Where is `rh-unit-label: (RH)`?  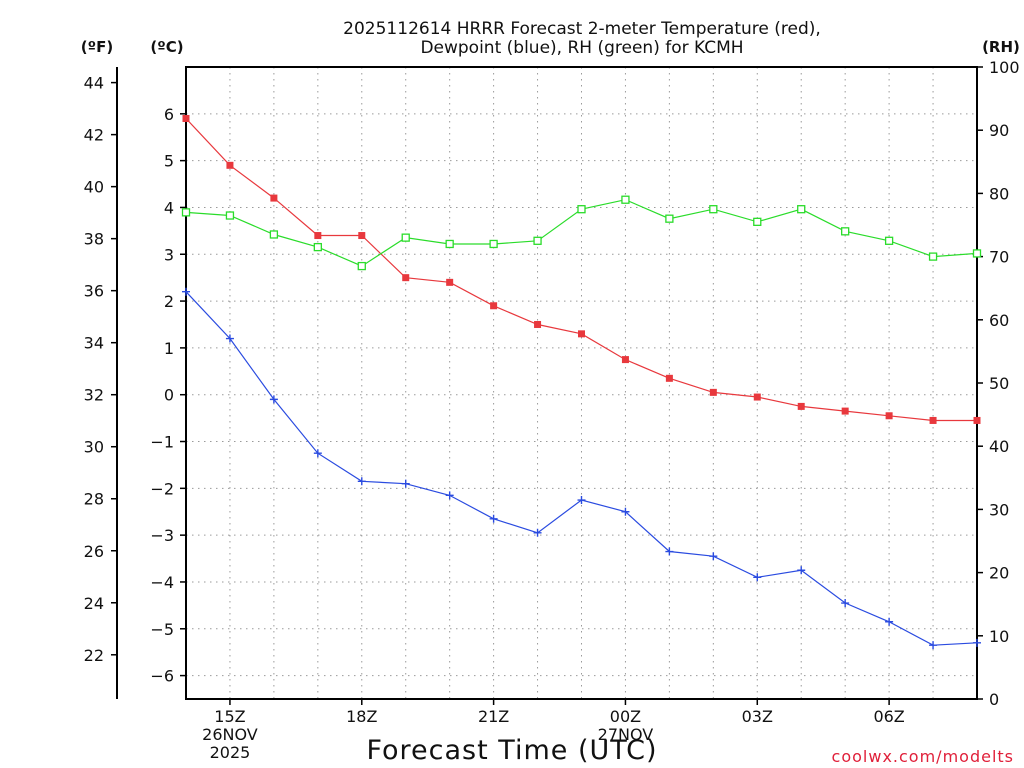 rh-unit-label: (RH) is located at coordinates (1001, 47).